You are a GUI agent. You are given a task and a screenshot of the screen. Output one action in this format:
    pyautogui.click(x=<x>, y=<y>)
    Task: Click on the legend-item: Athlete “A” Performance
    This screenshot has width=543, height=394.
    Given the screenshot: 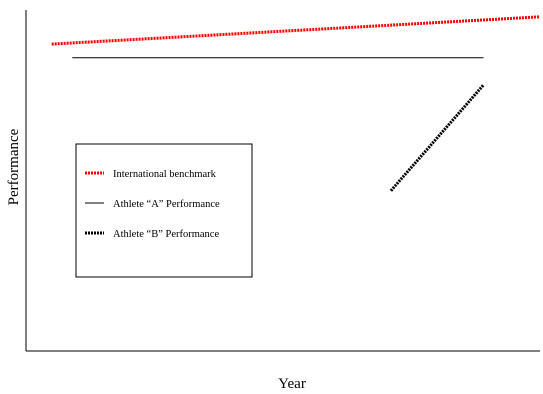 What is the action you would take?
    pyautogui.click(x=152, y=204)
    